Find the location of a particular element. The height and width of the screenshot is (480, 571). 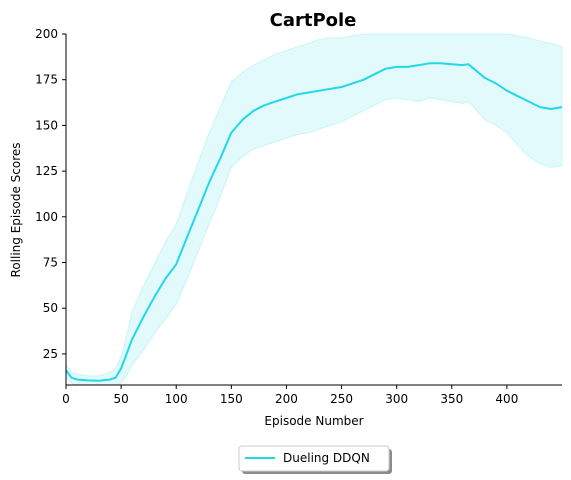

chart-title: CartPole is located at coordinates (313, 20).